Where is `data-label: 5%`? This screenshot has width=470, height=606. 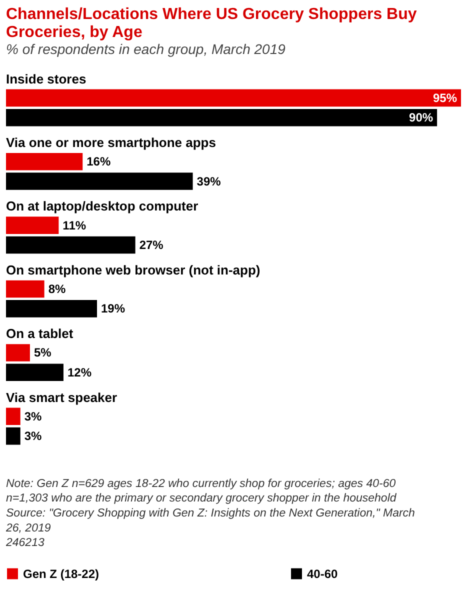 data-label: 5% is located at coordinates (43, 353).